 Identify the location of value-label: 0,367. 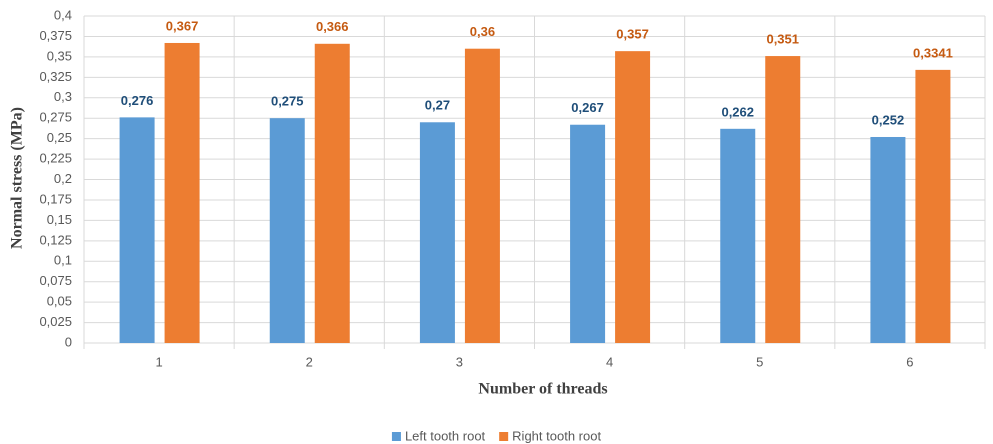
(182, 25).